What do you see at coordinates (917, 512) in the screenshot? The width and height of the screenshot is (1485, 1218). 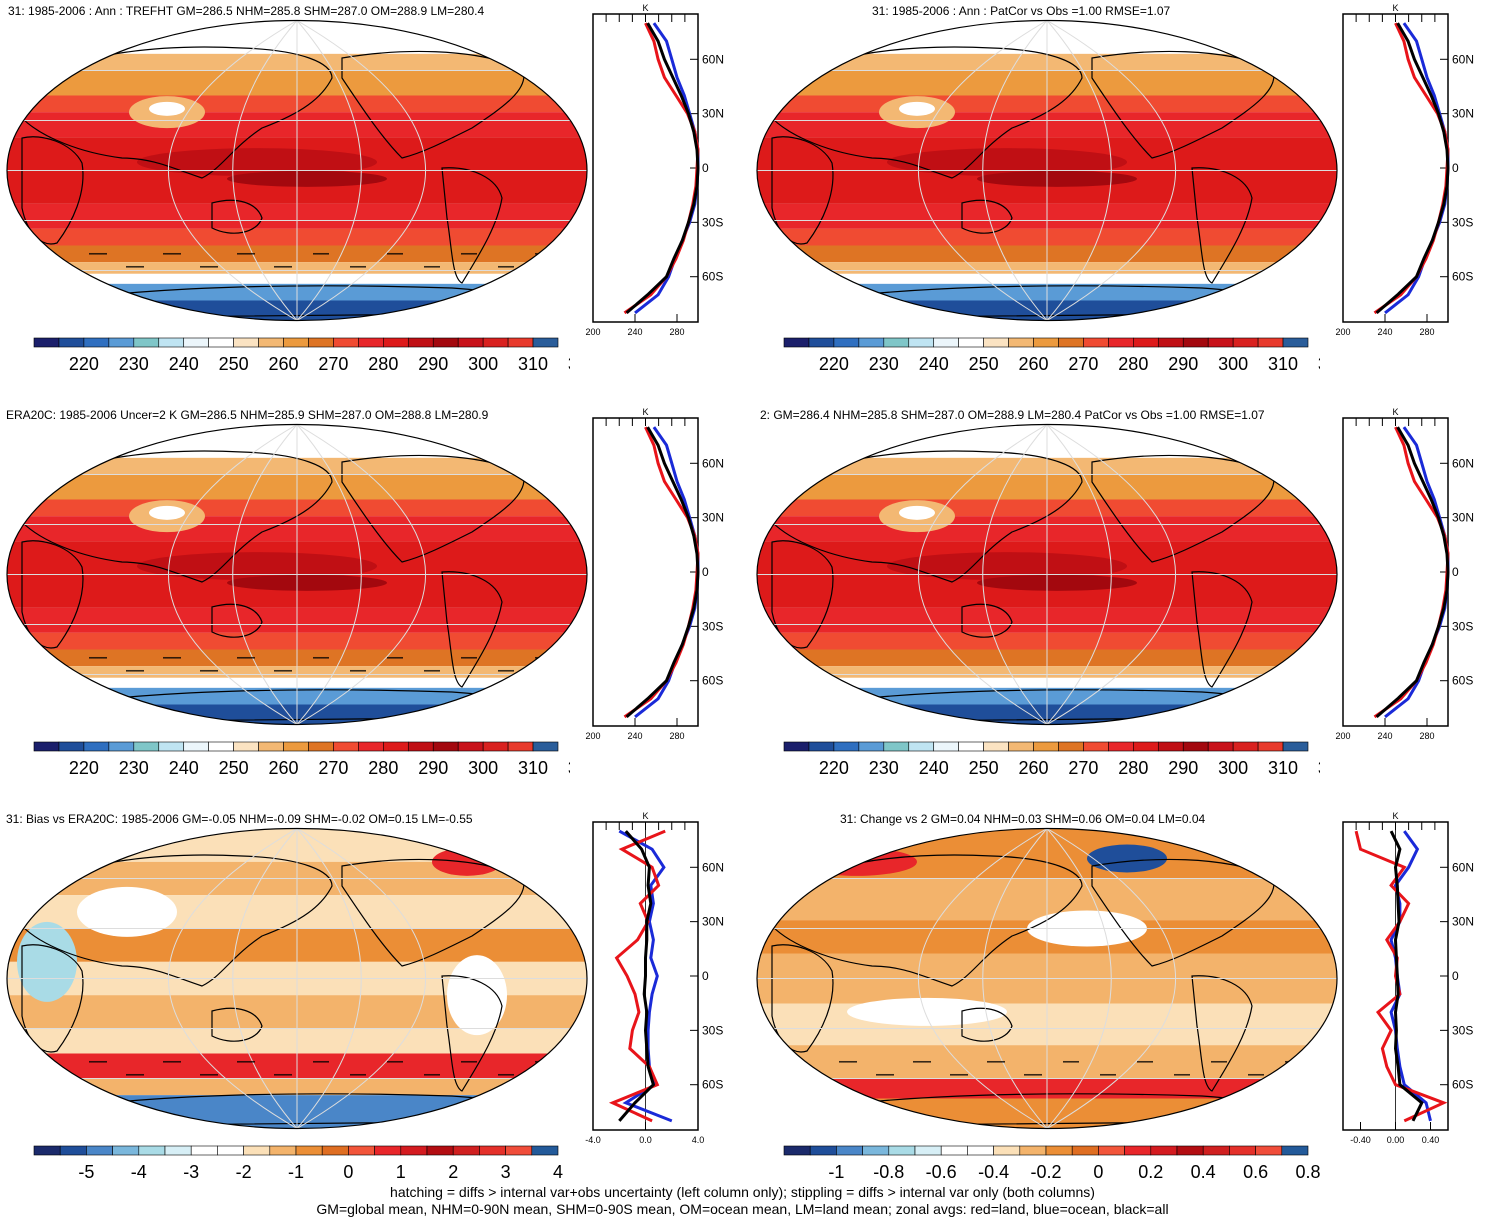 I see `tibet-core` at bounding box center [917, 512].